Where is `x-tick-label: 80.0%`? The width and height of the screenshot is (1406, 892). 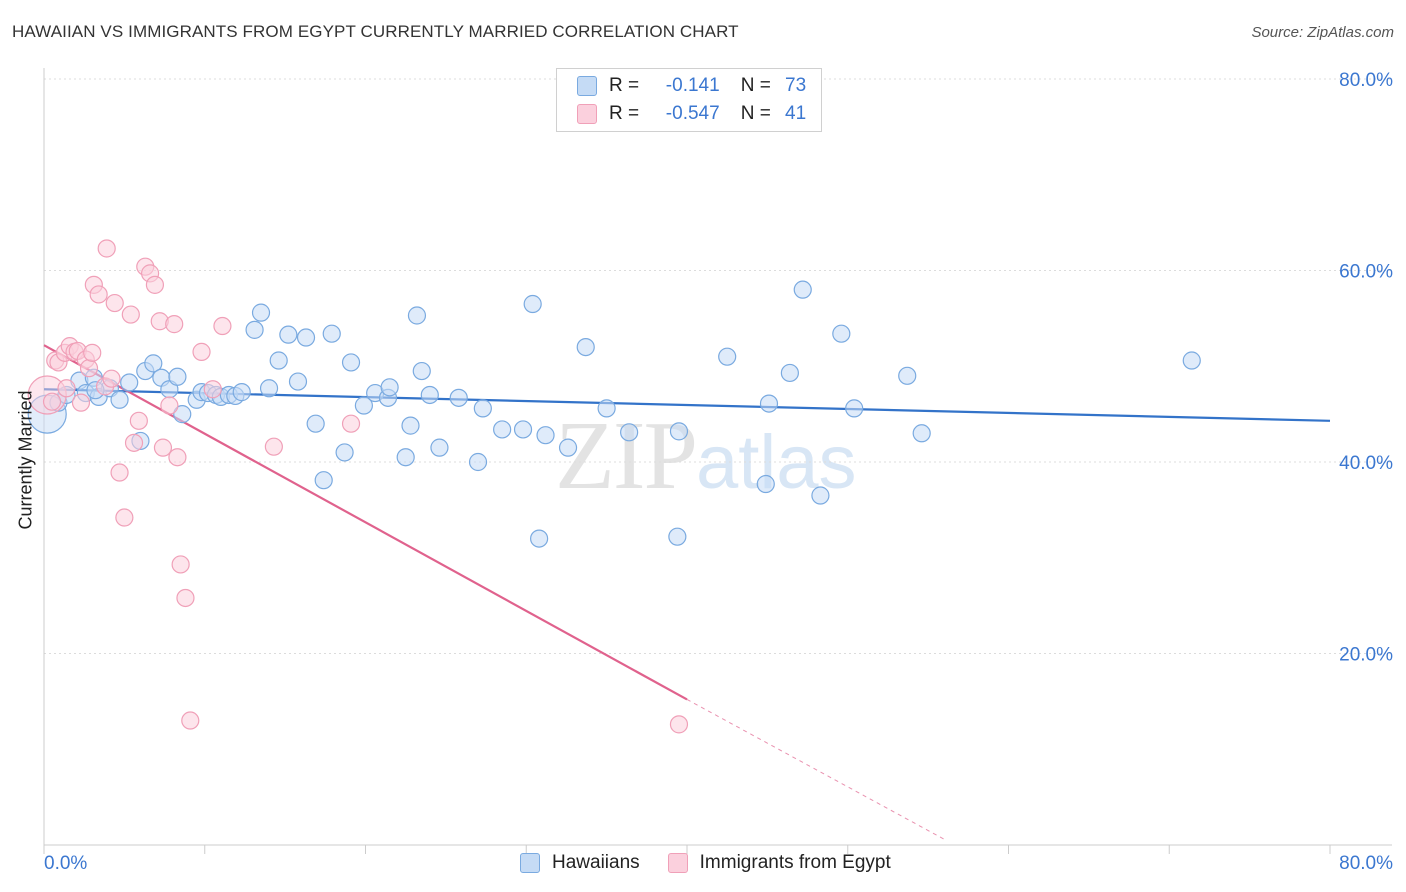 x-tick-label: 80.0% is located at coordinates (1366, 863).